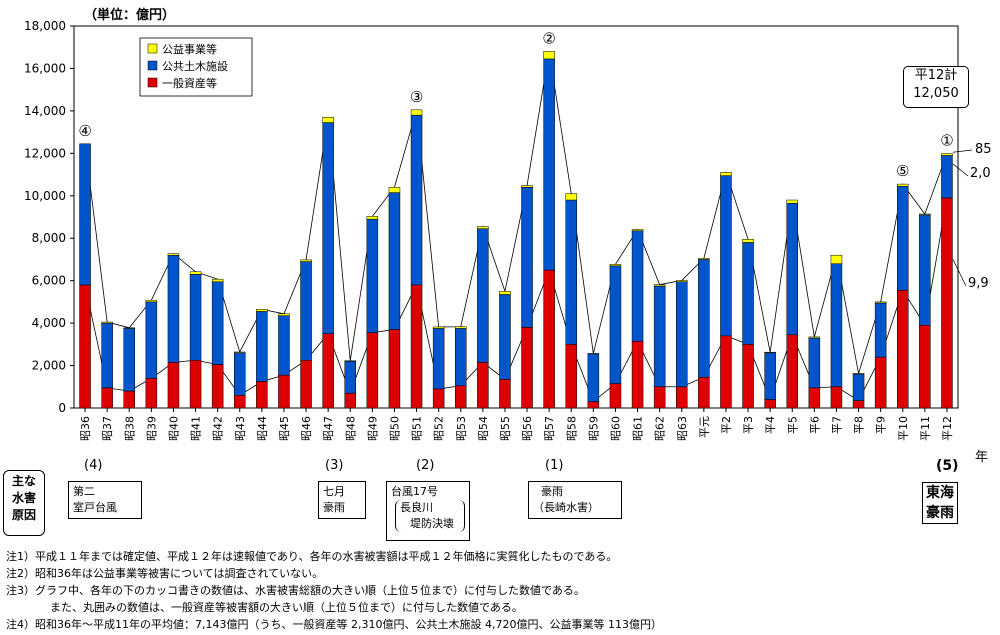 Image resolution: width=1000 pixels, height=635 pixels. I want to click on total-callout-label: 平12計, so click(936, 75).